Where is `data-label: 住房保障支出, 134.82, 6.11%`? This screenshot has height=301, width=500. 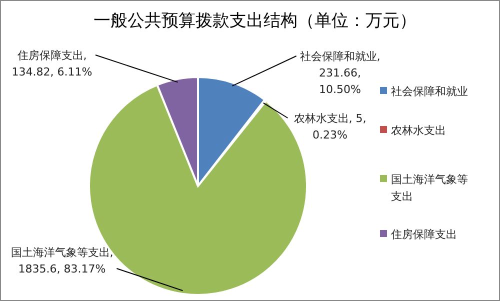
data-label: 住房保障支出, 134.82, 6.11% is located at coordinates (52, 63).